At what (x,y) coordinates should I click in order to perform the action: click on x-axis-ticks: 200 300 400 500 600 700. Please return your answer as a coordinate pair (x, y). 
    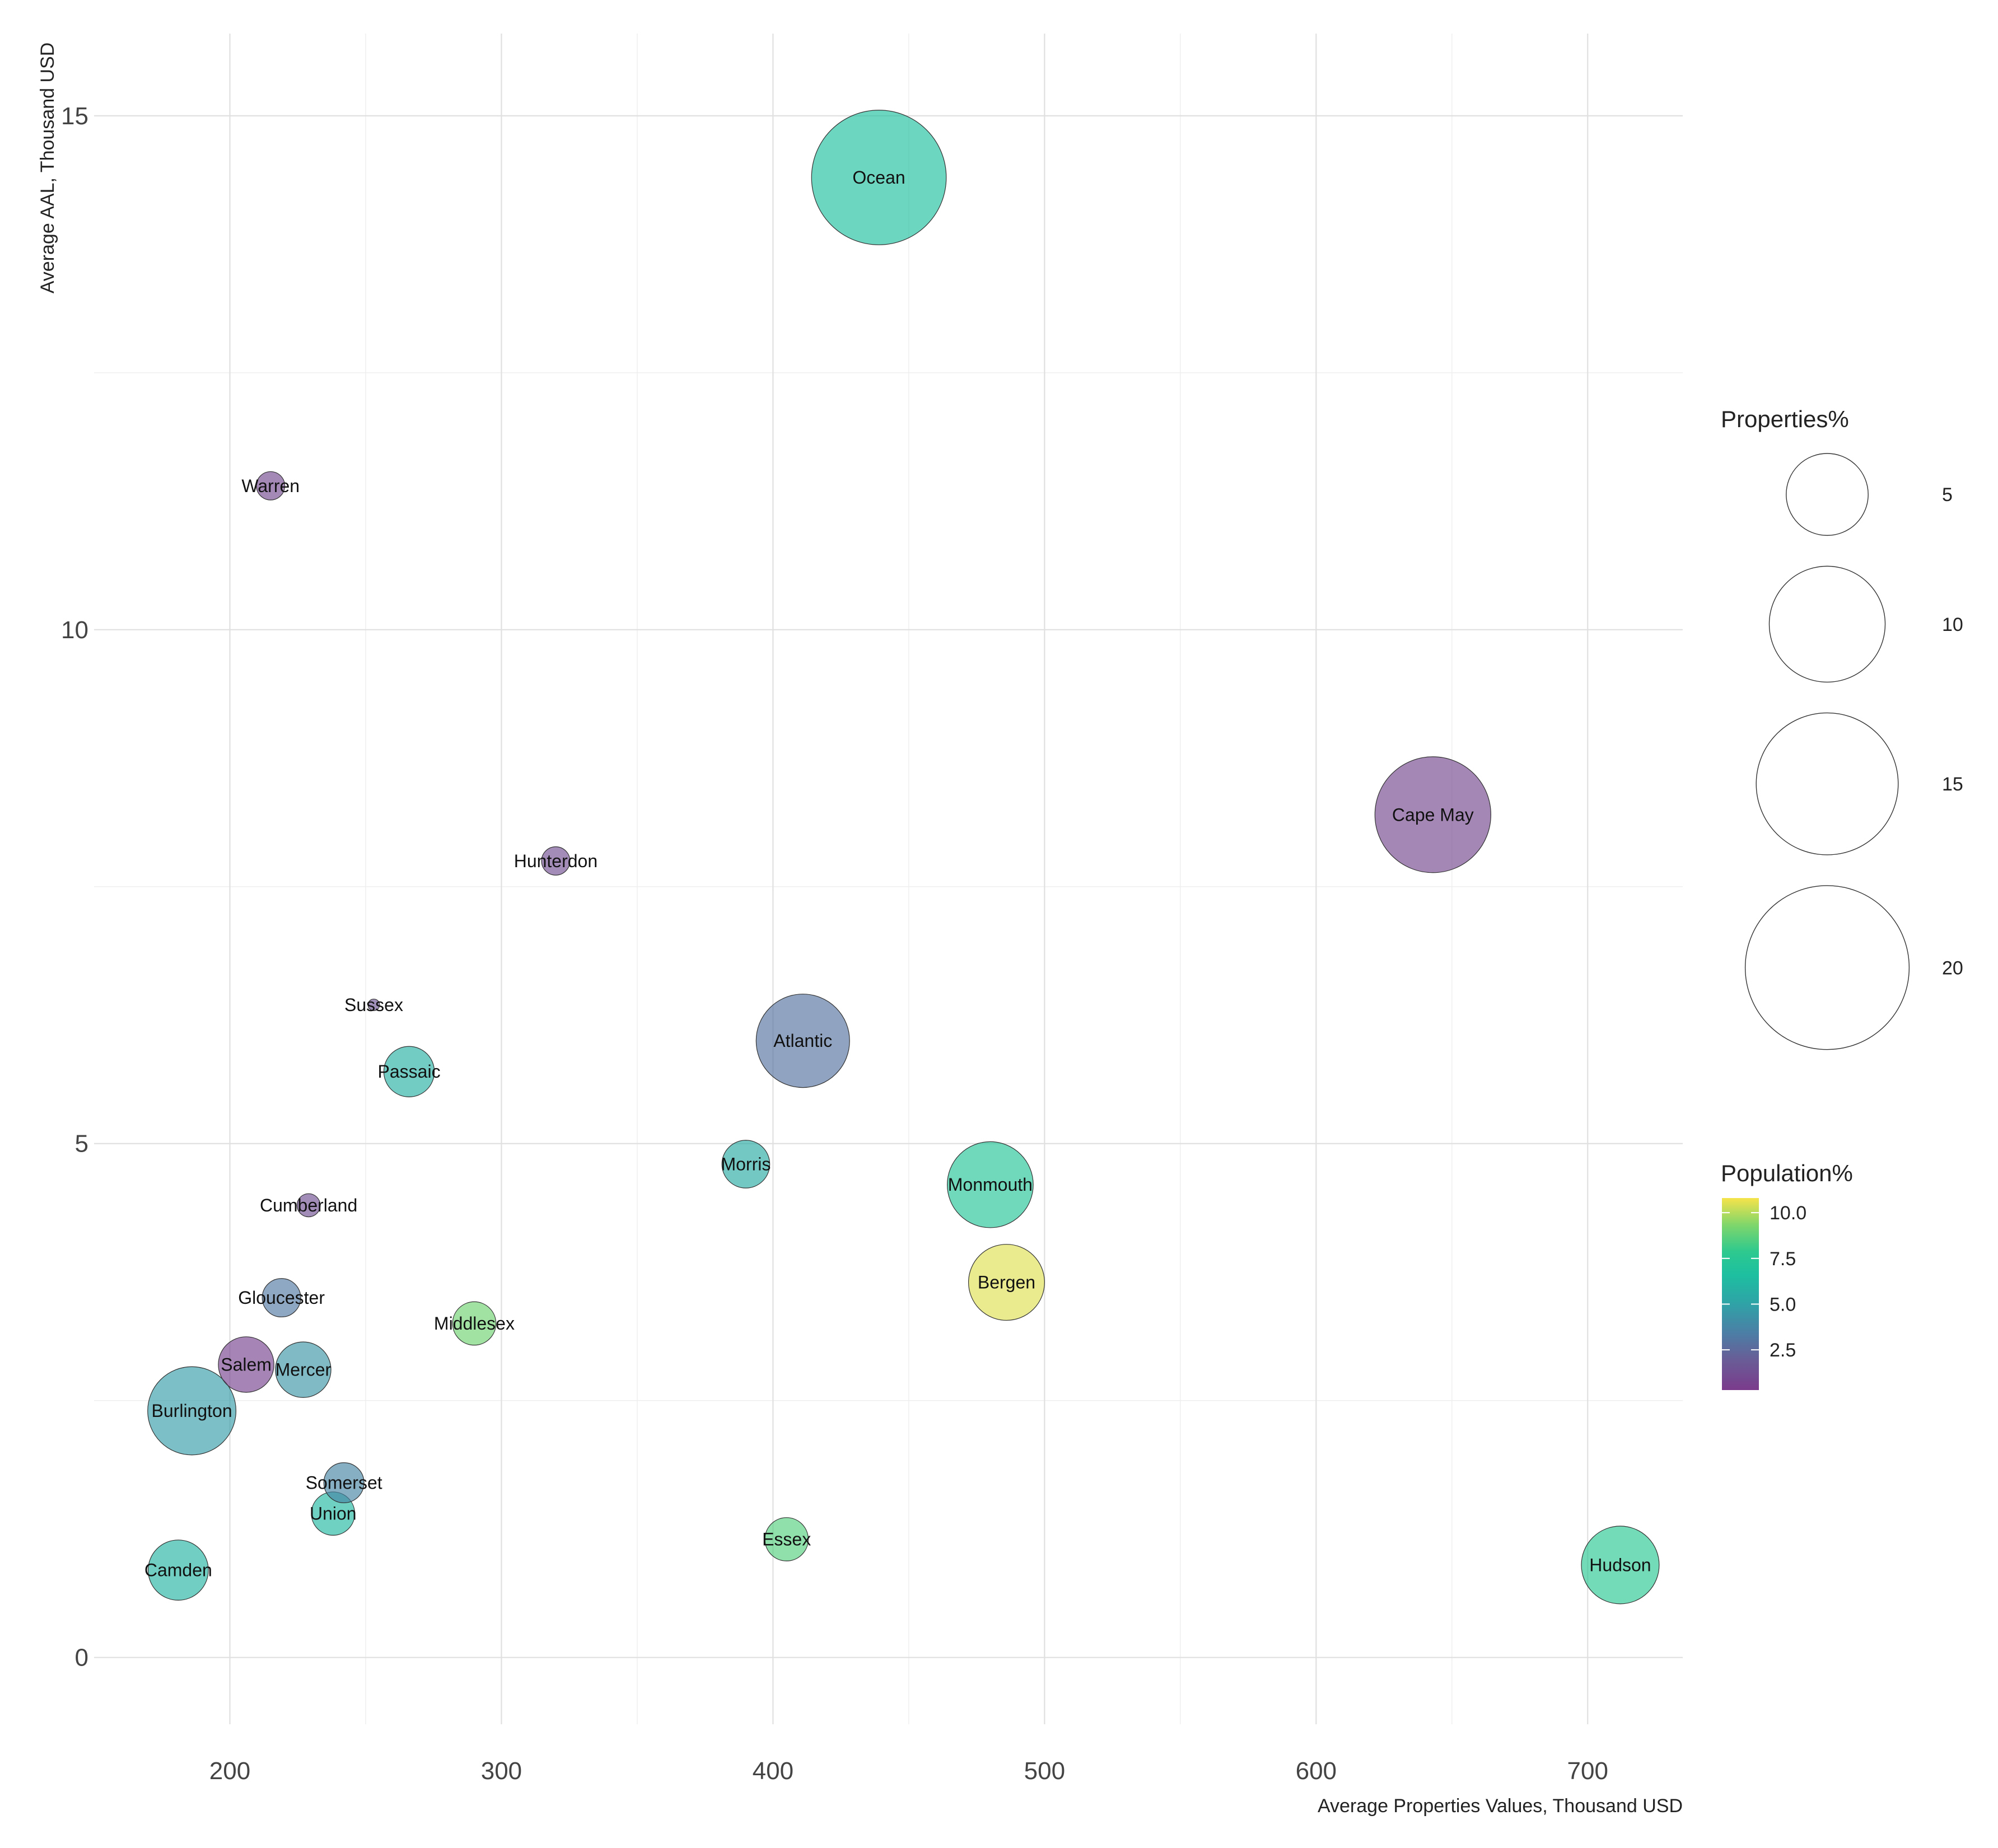
    Looking at the image, I should click on (909, 1771).